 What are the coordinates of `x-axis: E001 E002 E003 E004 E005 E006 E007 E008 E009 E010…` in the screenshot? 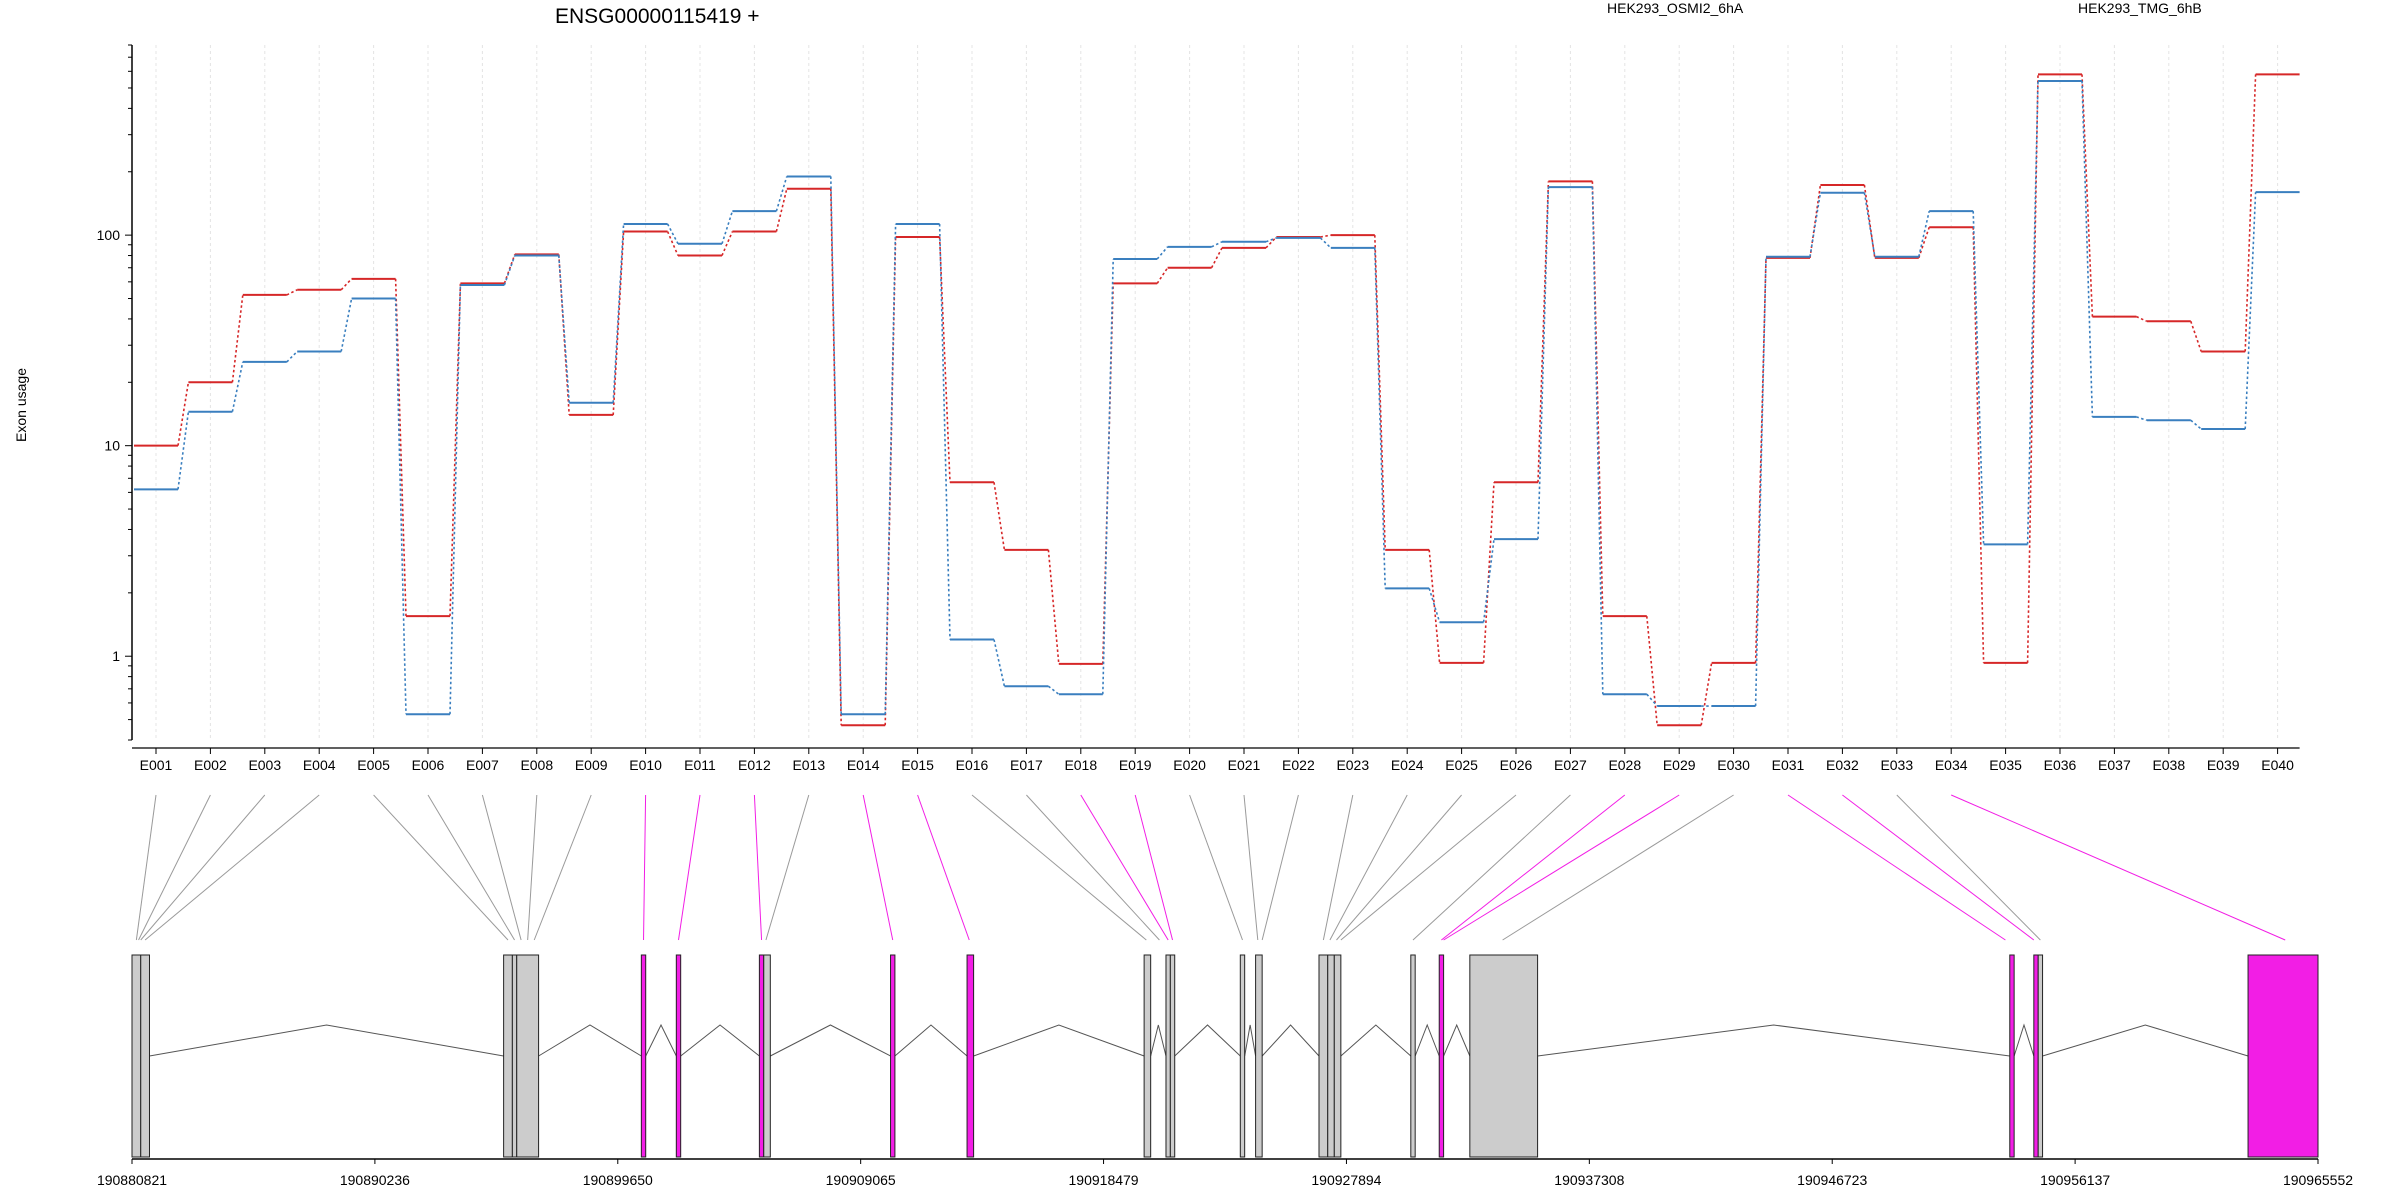 It's located at (1216, 760).